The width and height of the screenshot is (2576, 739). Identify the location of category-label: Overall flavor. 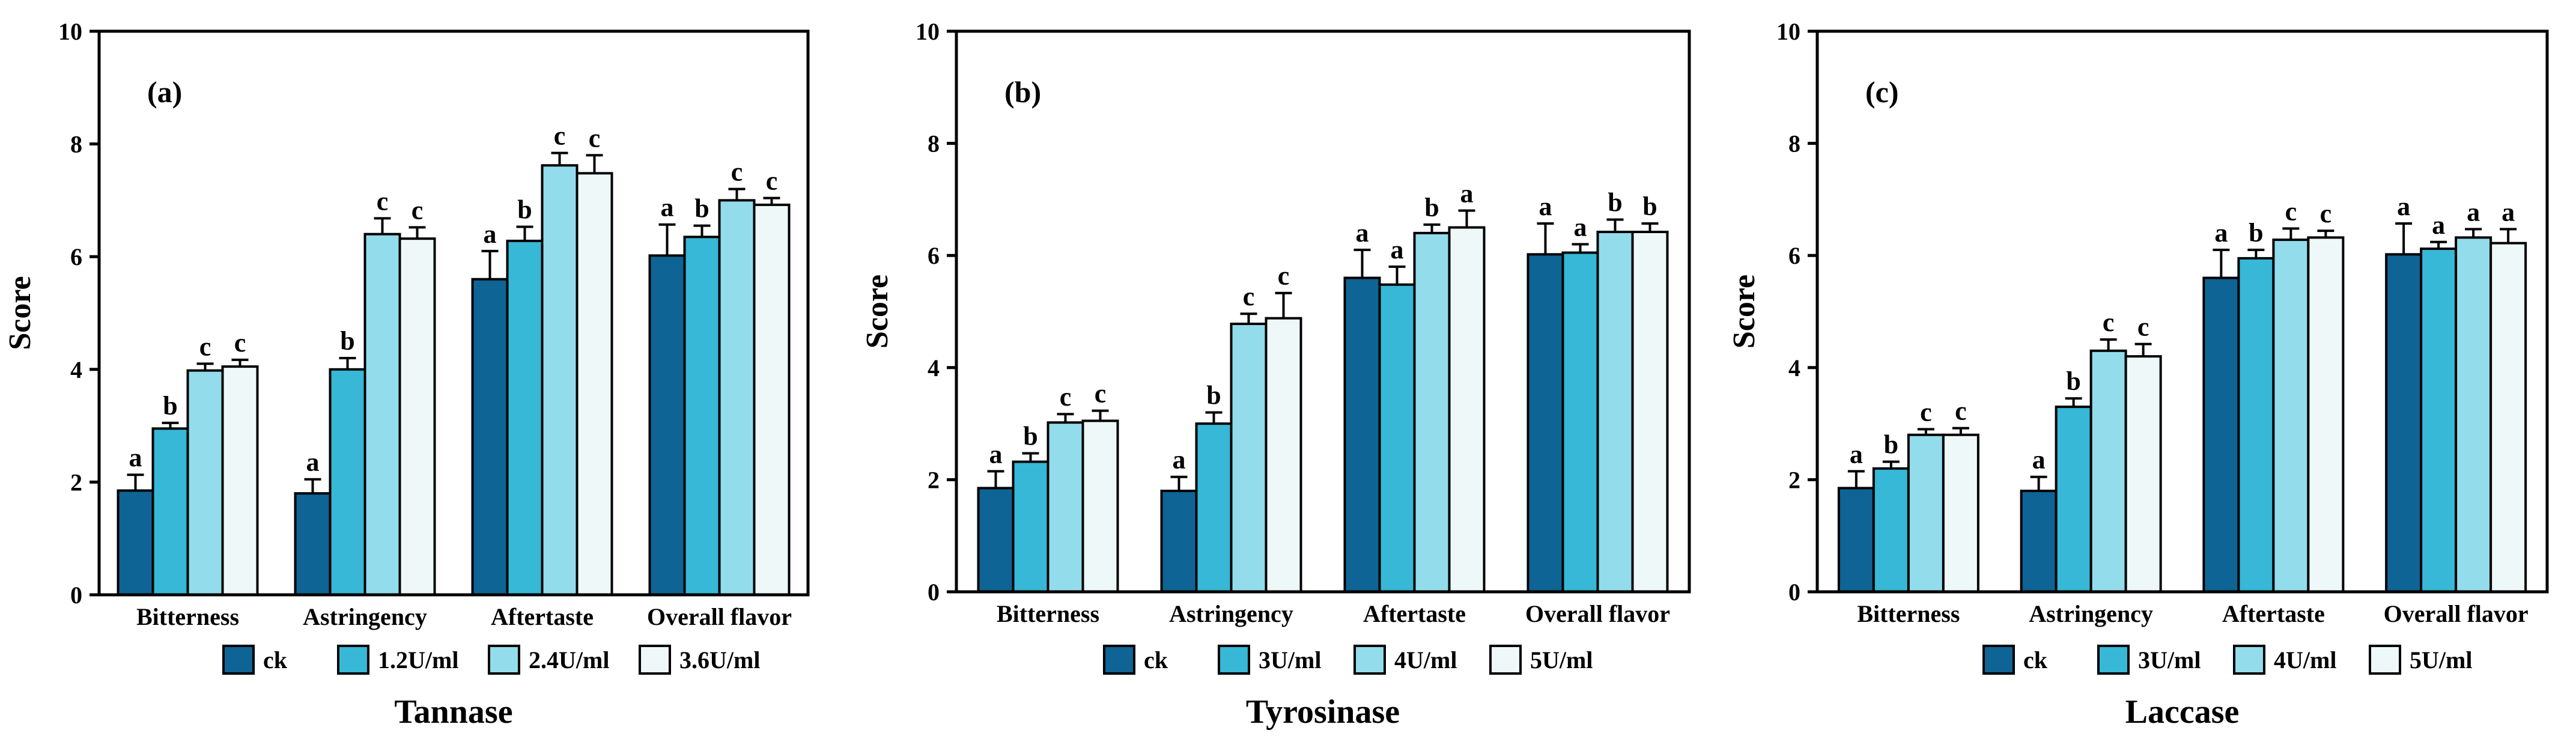
(2456, 613).